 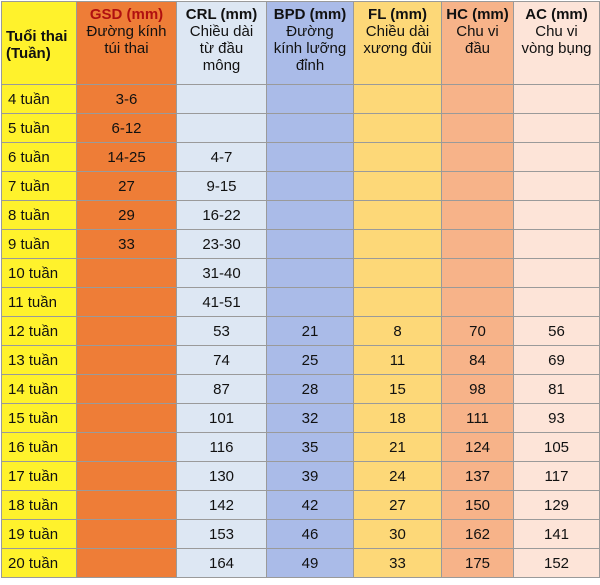 I want to click on header-cell: BPD (mm) Đường kính lưỡng đỉnh, so click(x=310, y=43).